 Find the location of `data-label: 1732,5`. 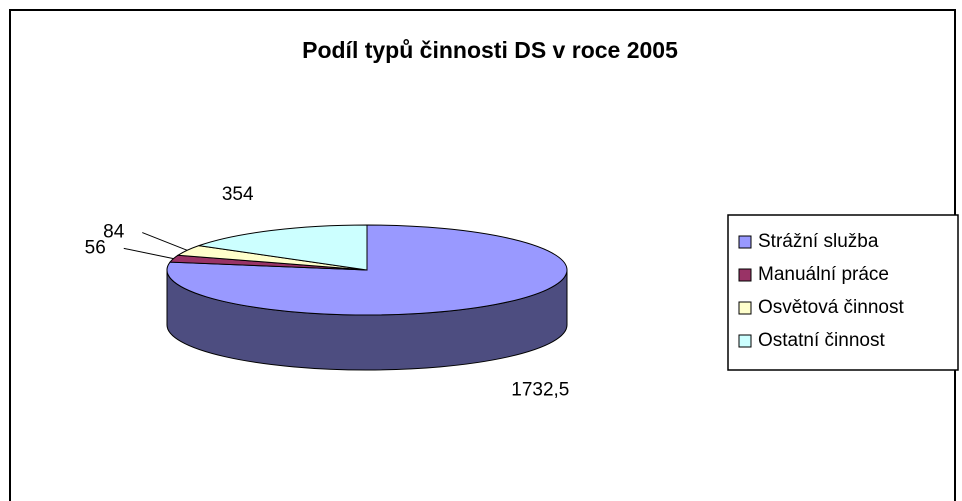

data-label: 1732,5 is located at coordinates (540, 390).